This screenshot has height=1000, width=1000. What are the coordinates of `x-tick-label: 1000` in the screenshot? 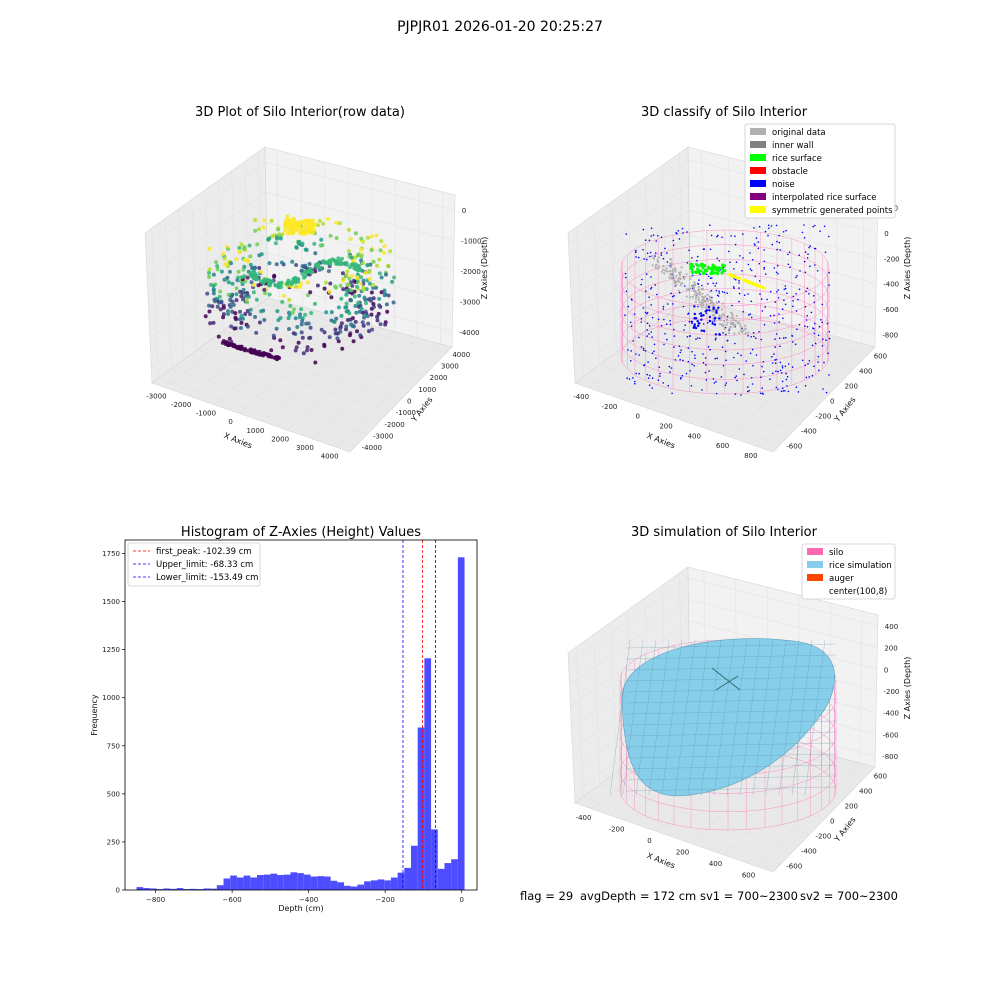 It's located at (255, 431).